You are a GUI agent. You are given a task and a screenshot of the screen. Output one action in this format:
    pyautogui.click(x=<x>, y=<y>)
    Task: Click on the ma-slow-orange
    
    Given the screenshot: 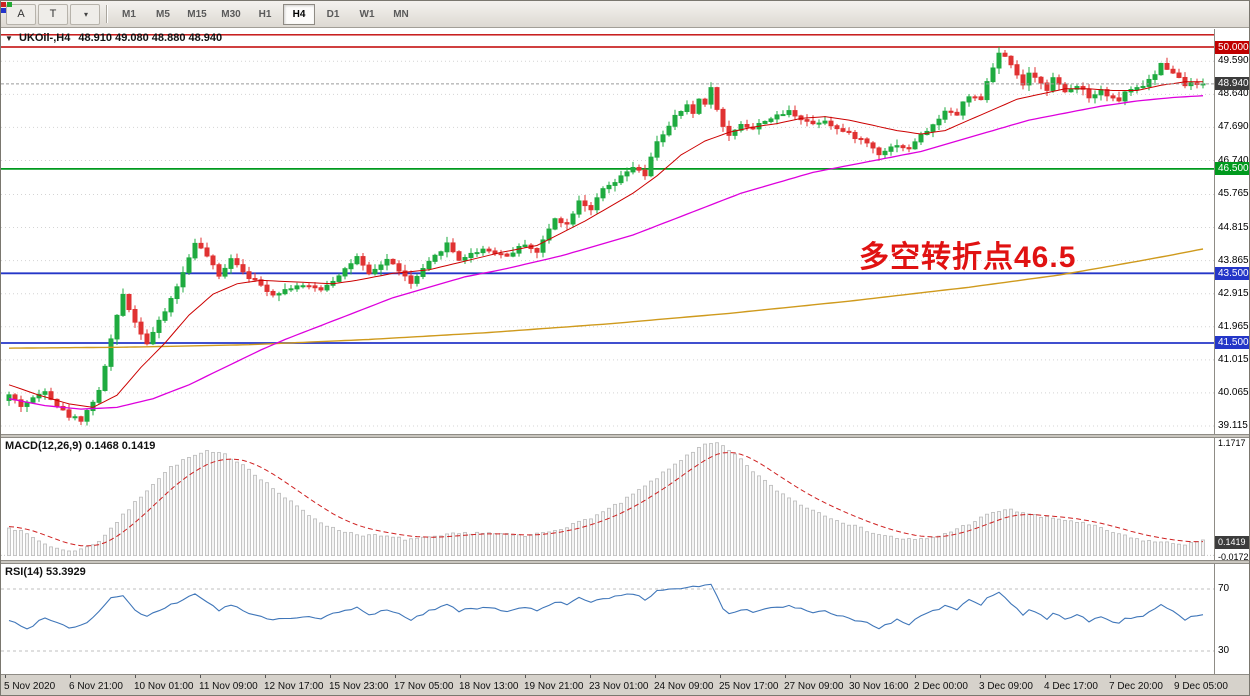 What is the action you would take?
    pyautogui.click(x=606, y=298)
    